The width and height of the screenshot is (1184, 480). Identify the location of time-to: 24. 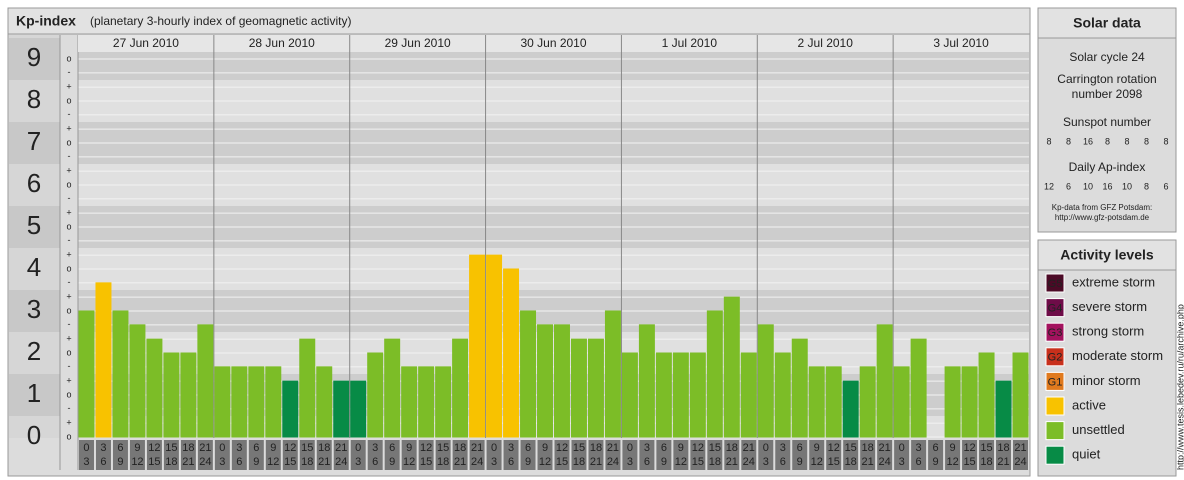
(477, 462).